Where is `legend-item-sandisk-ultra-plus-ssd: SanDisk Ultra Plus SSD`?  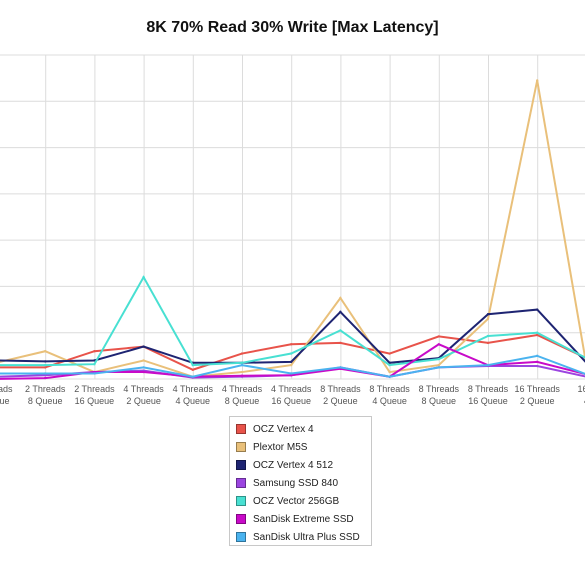
legend-item-sandisk-ultra-plus-ssd: SanDisk Ultra Plus SSD is located at coordinates (303, 537).